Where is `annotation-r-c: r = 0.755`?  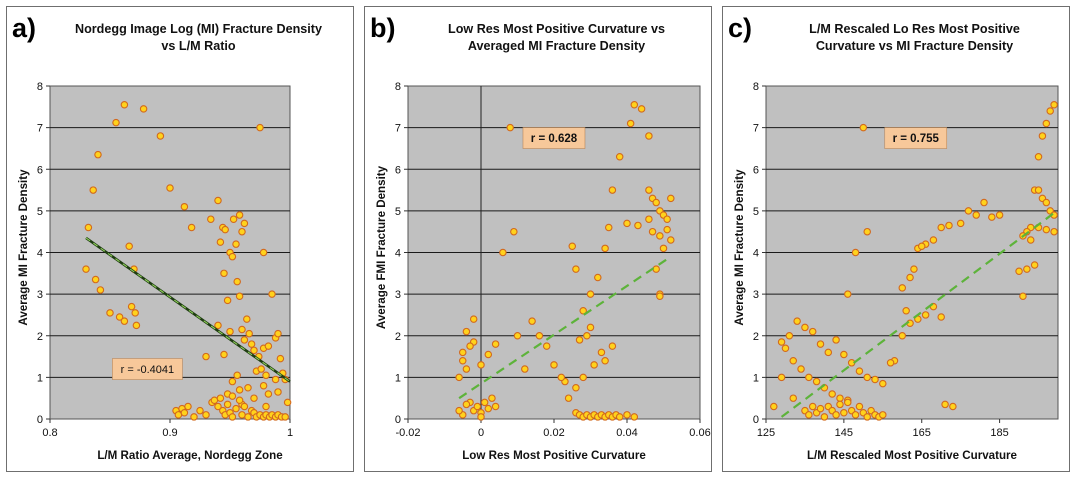
annotation-r-c: r = 0.755 is located at coordinates (916, 139).